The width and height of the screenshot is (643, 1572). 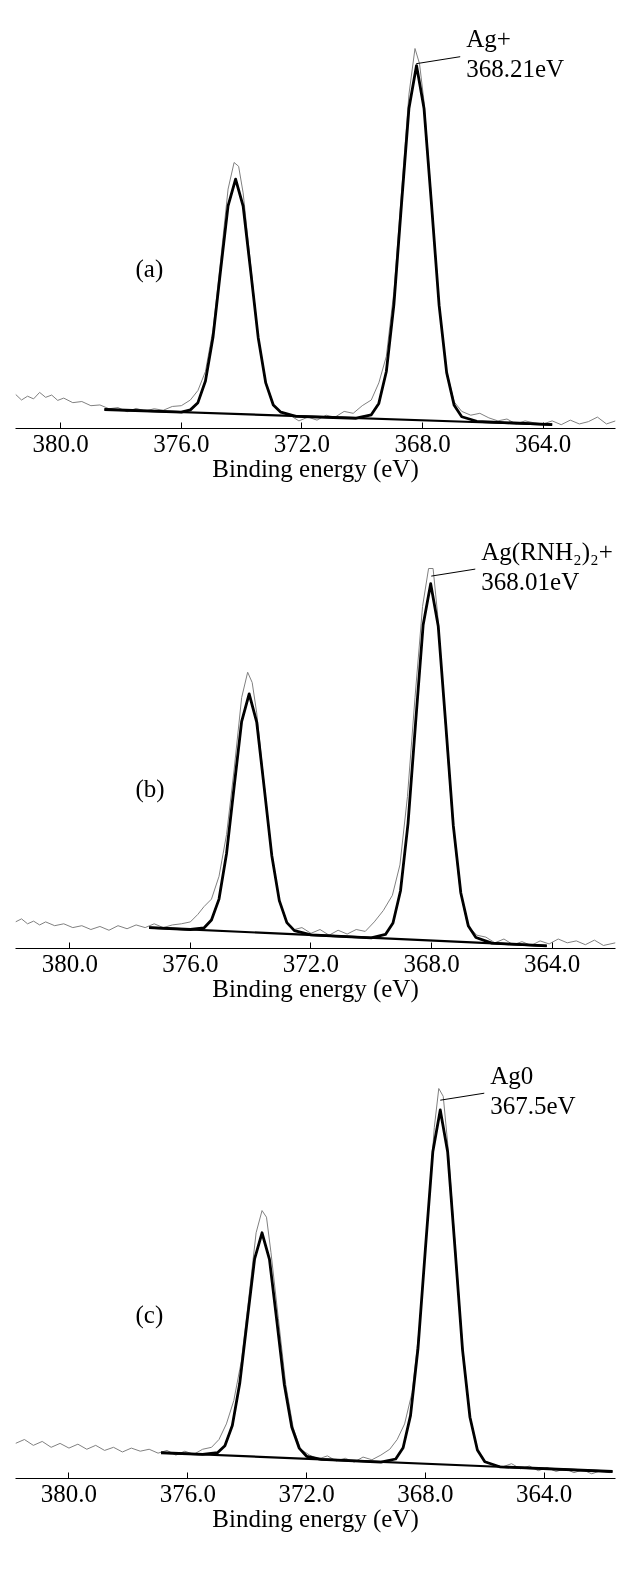 I want to click on annotation: (b), so click(x=150, y=789).